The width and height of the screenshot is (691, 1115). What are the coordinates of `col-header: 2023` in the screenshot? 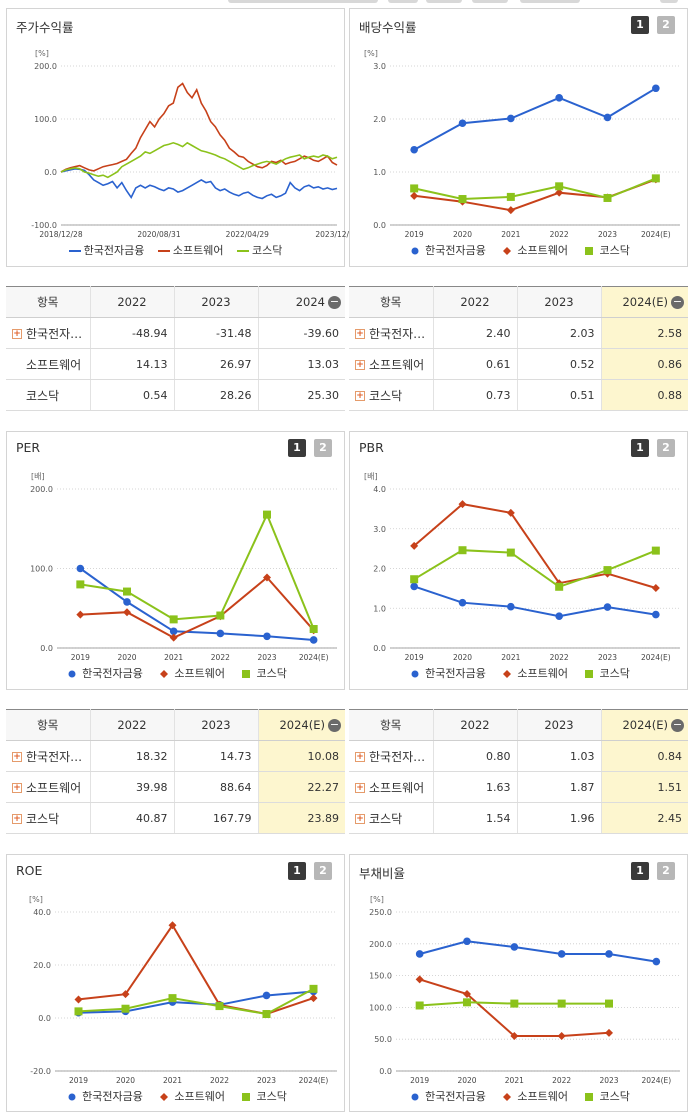 It's located at (215, 725).